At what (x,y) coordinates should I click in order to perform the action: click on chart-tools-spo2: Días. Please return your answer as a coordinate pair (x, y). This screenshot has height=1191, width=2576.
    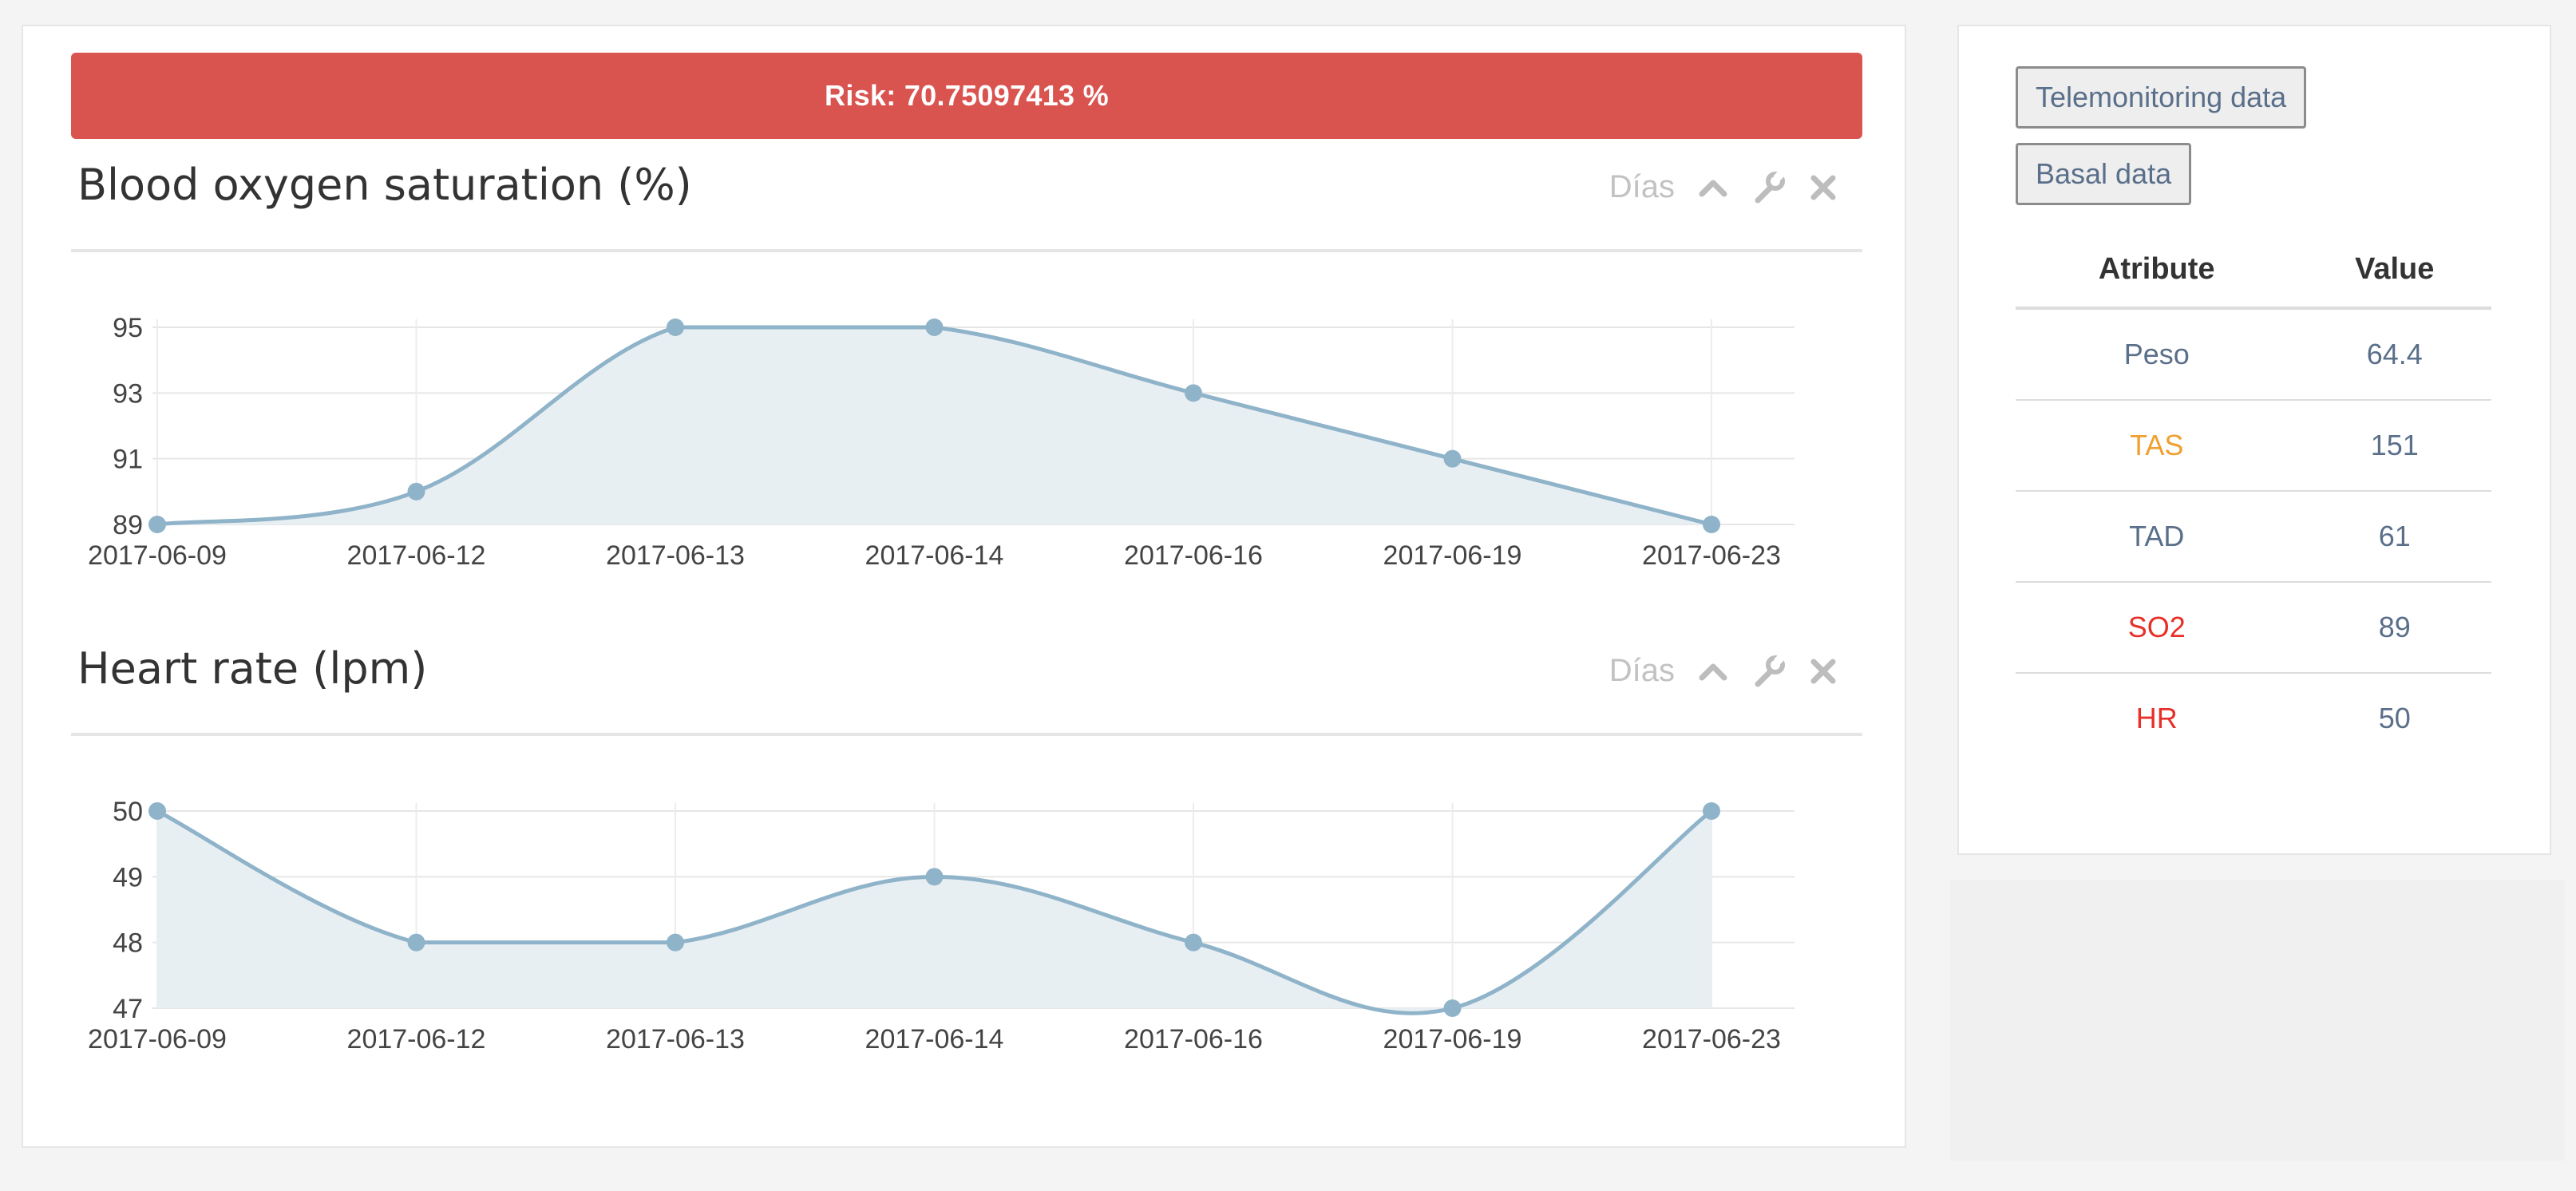
    Looking at the image, I should click on (1723, 187).